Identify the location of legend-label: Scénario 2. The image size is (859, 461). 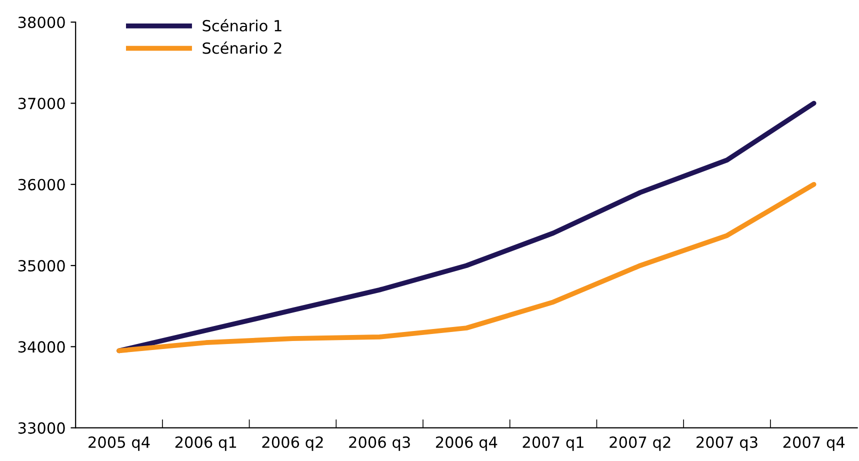
(242, 47).